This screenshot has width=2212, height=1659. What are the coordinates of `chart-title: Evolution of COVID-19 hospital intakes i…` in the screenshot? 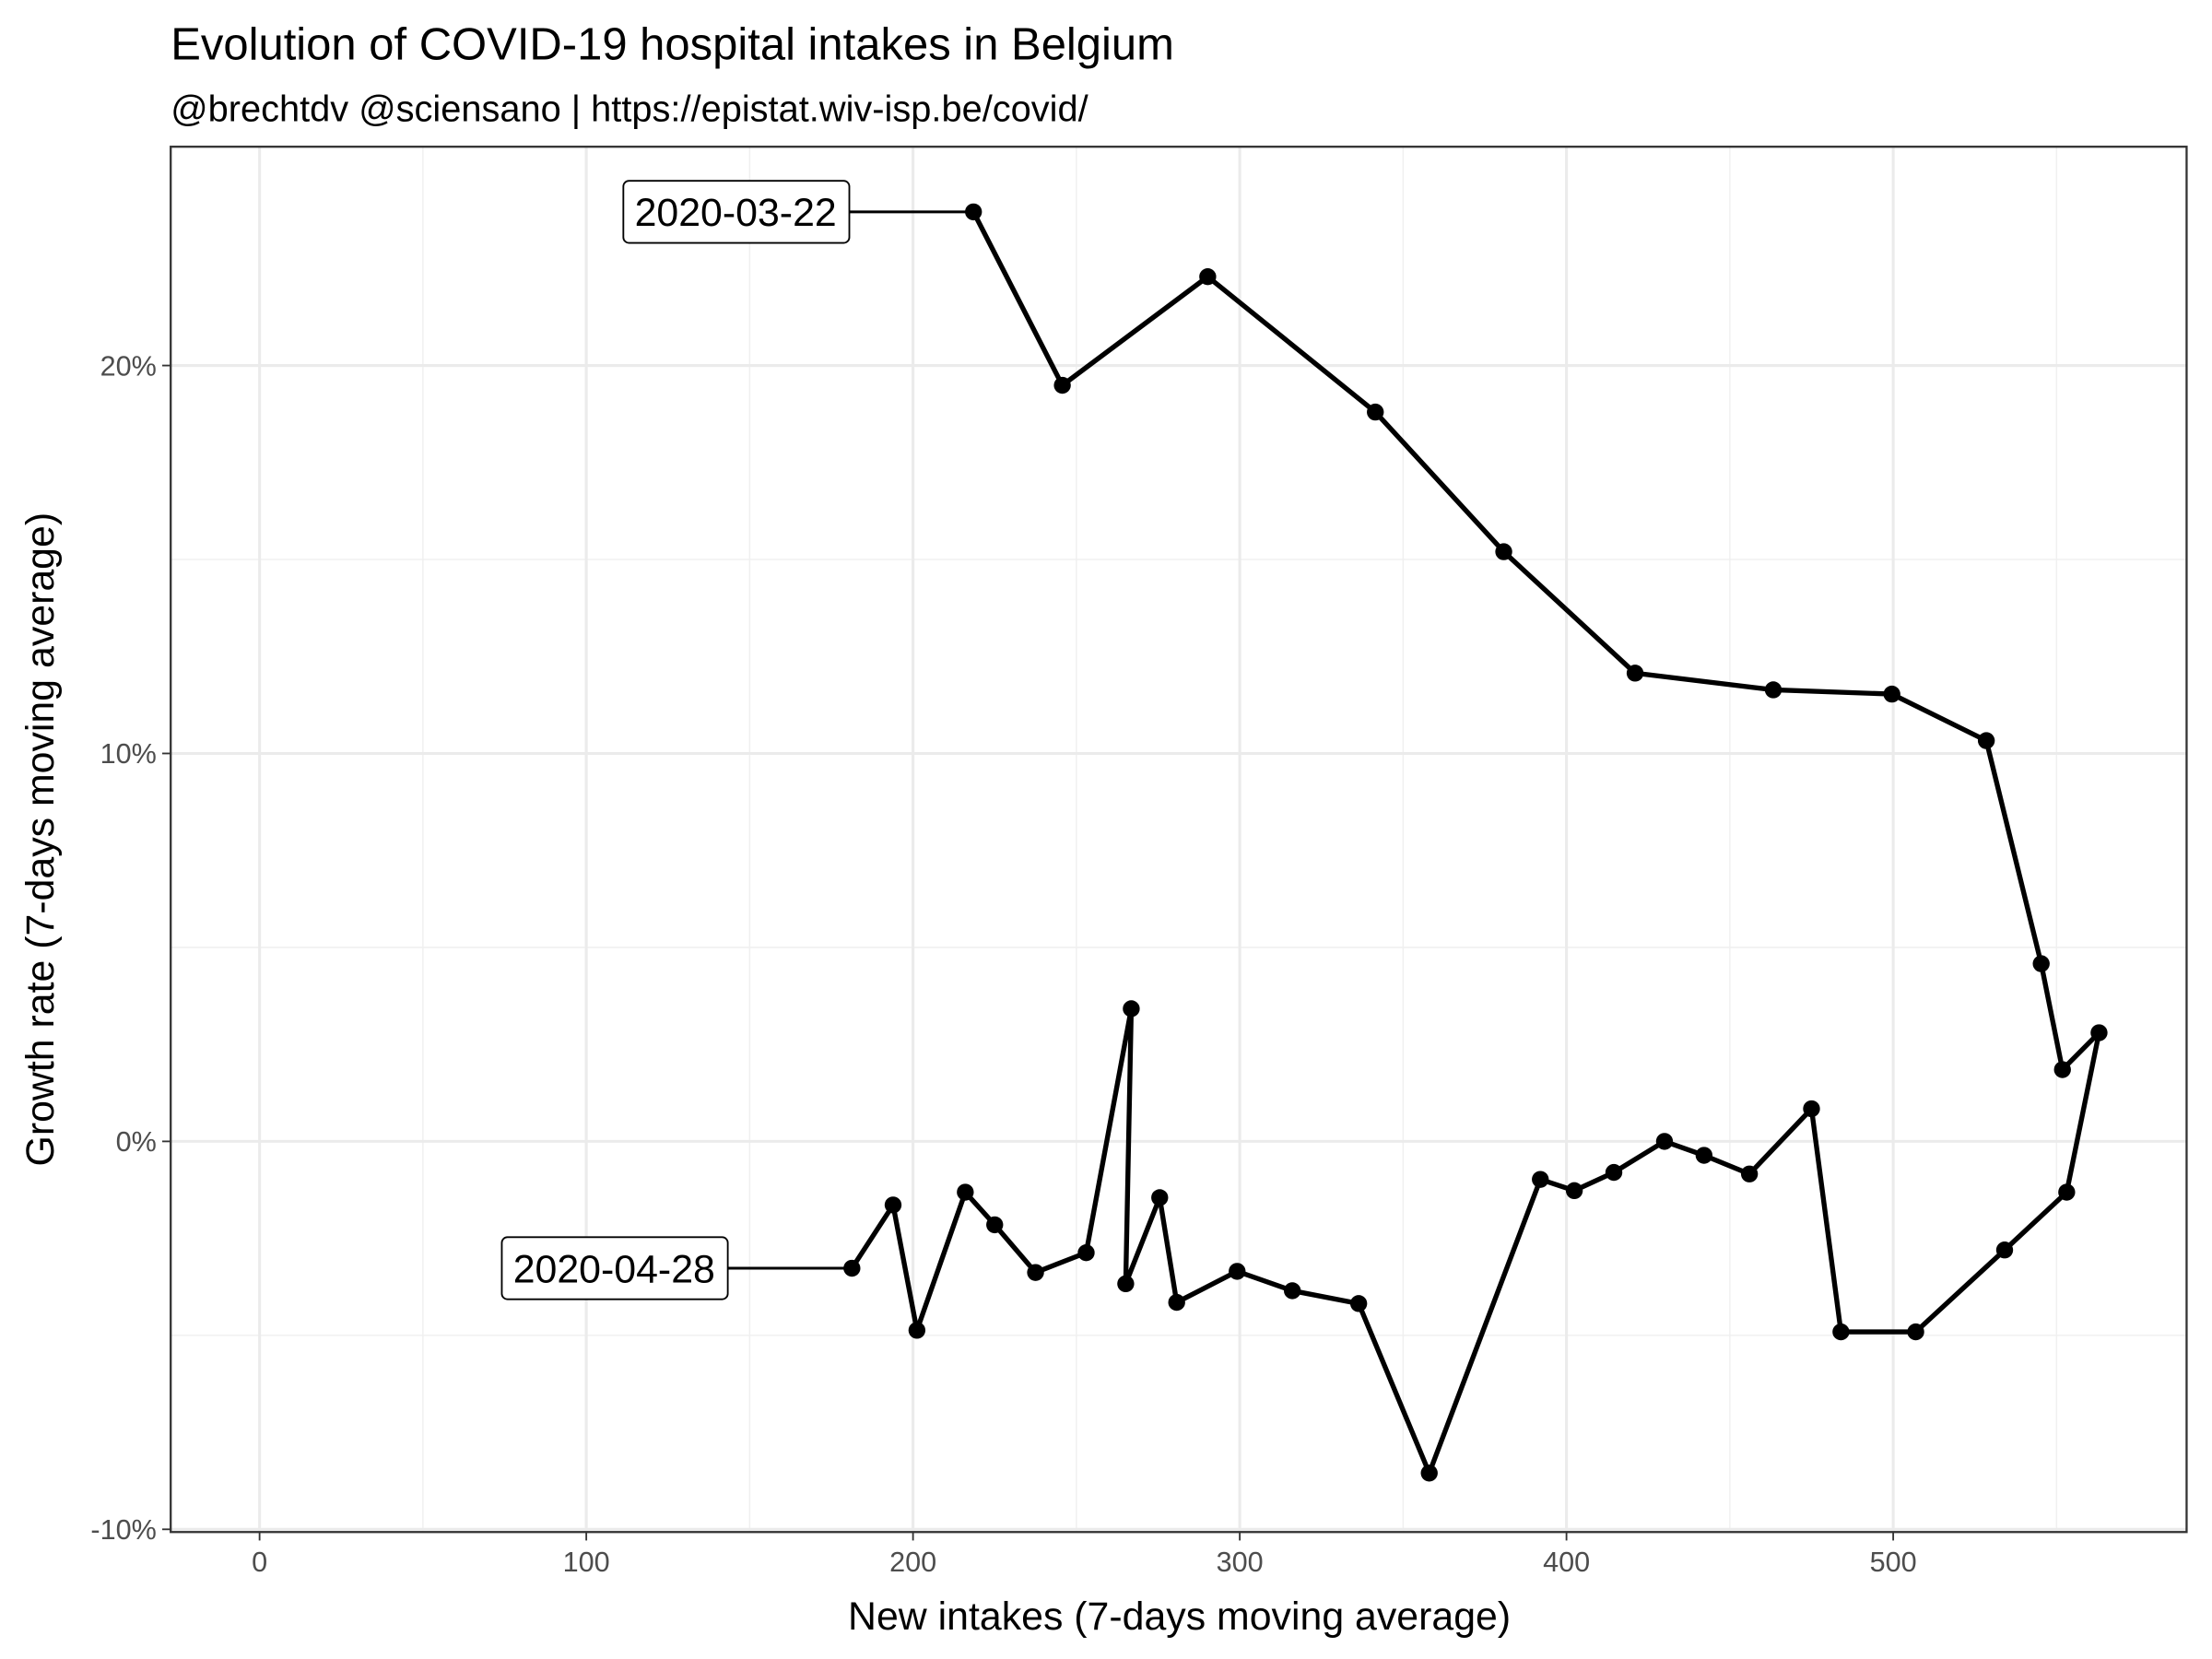 It's located at (672, 44).